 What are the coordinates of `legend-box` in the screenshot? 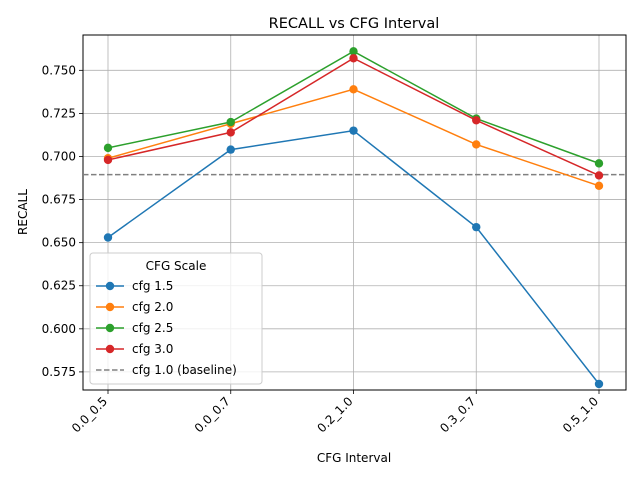 It's located at (176, 318).